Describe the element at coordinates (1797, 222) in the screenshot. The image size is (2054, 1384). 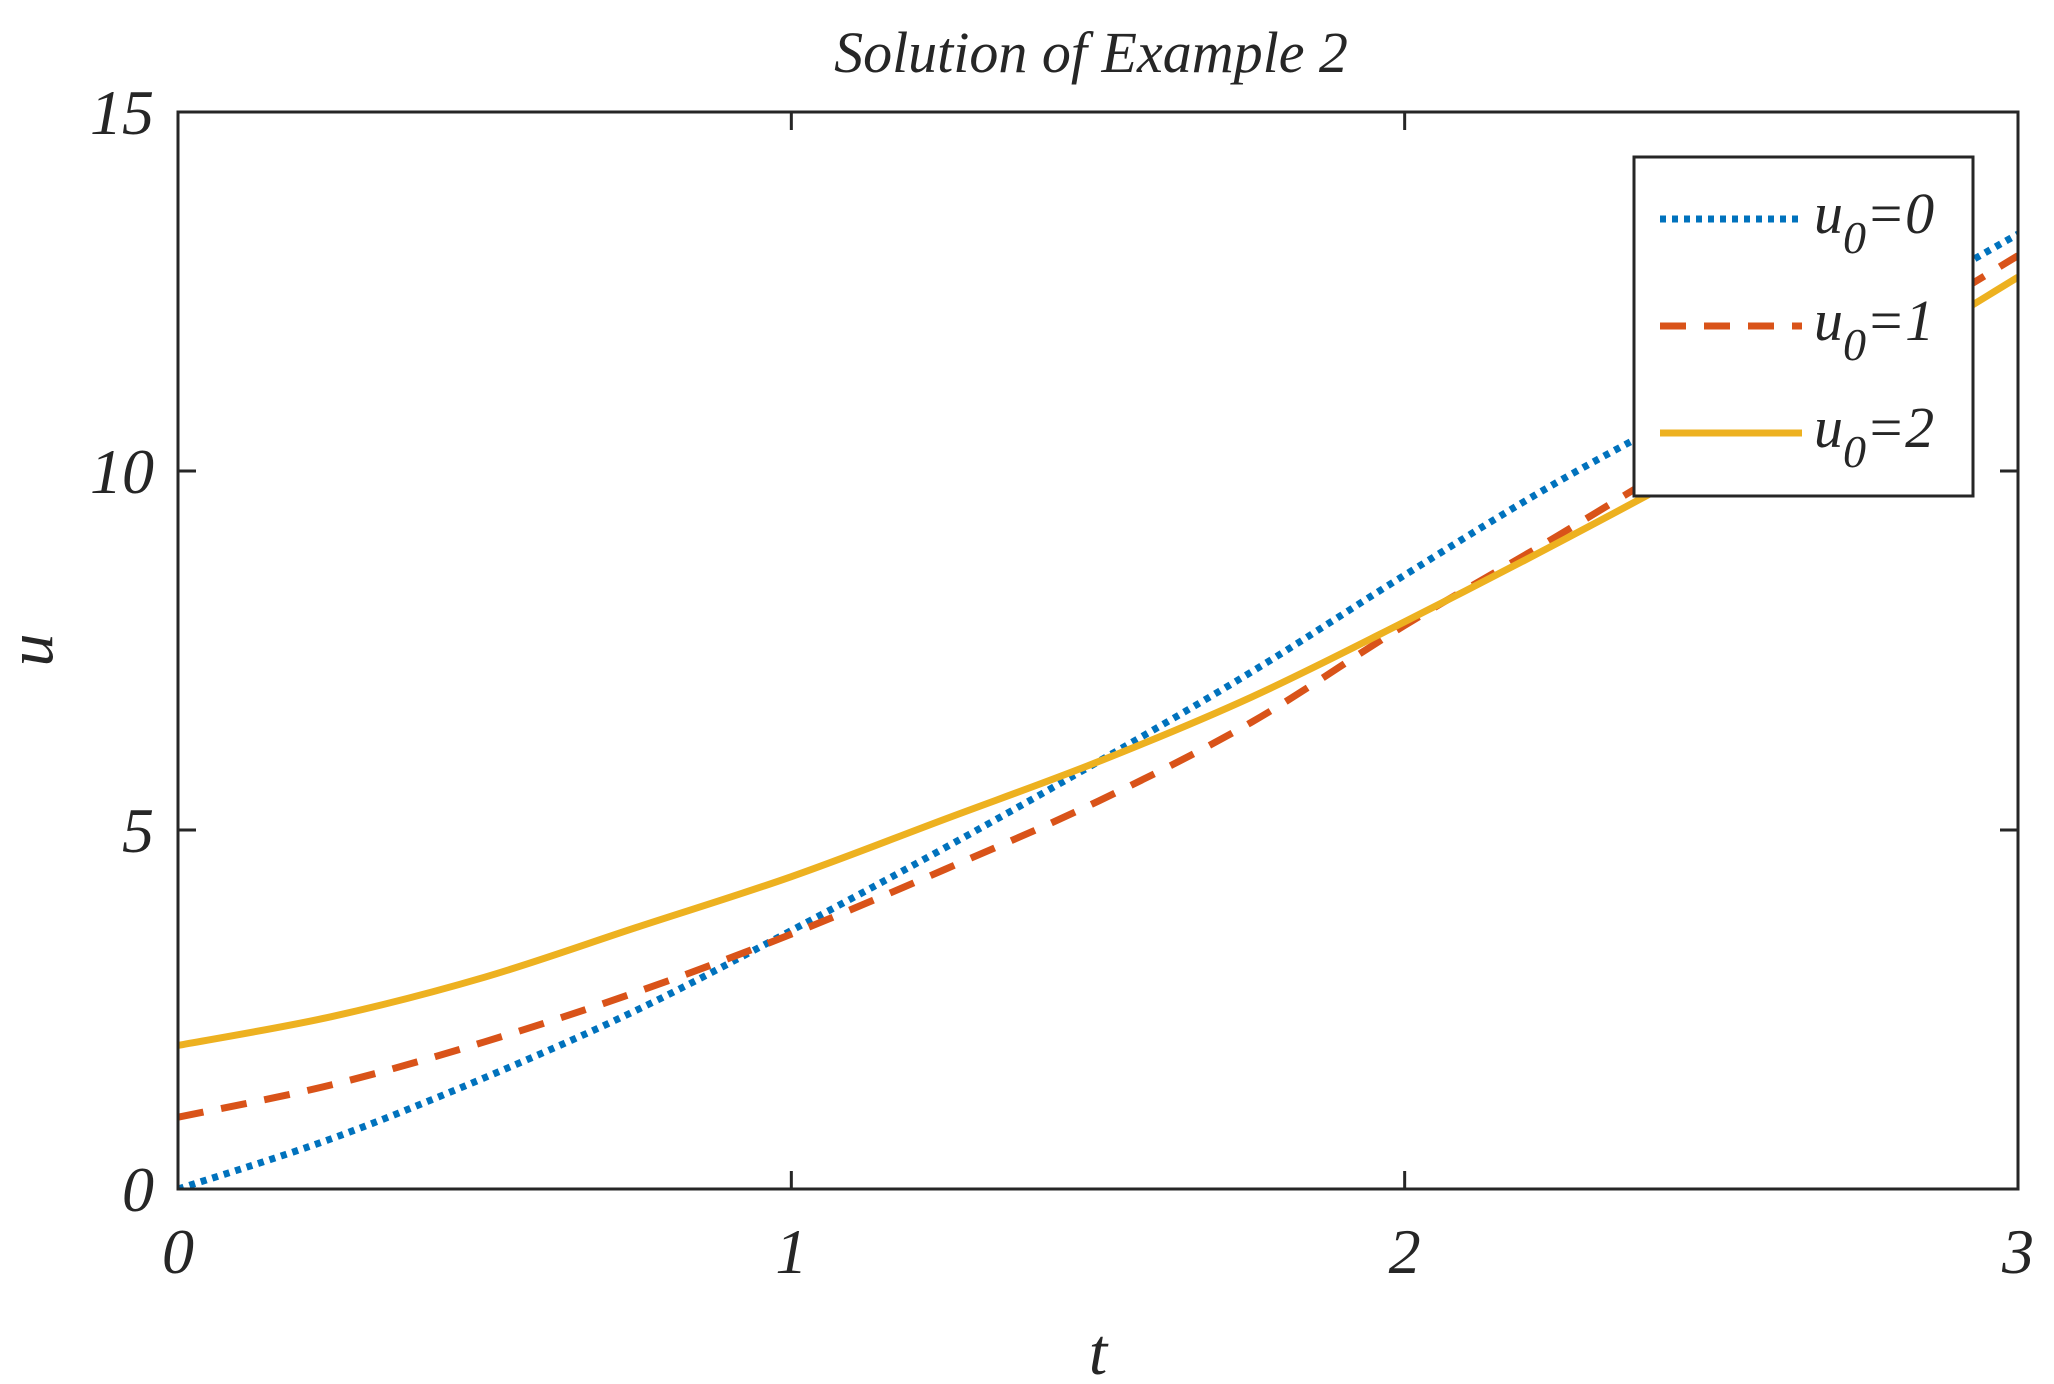
I see `legend-entry-0: u0=0` at that location.